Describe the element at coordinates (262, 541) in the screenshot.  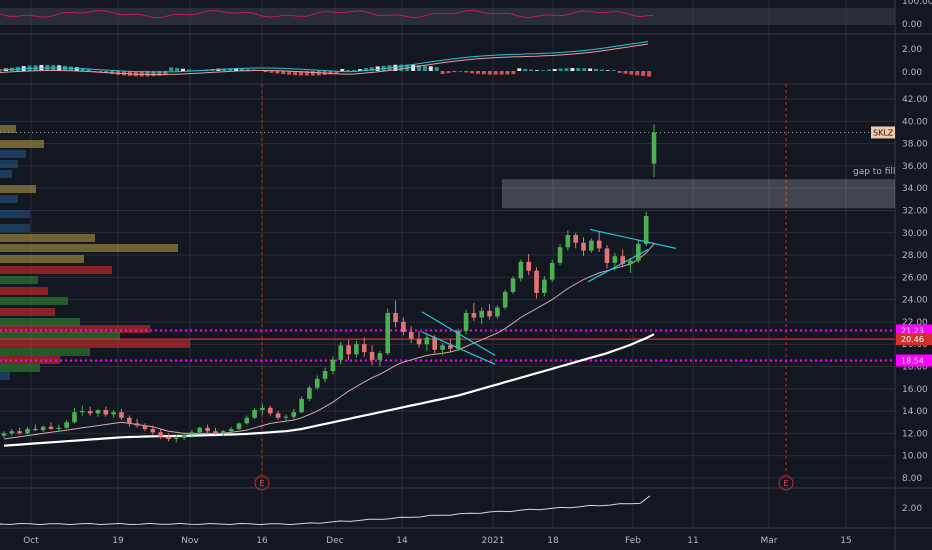
I see `x-tick-label: 16` at that location.